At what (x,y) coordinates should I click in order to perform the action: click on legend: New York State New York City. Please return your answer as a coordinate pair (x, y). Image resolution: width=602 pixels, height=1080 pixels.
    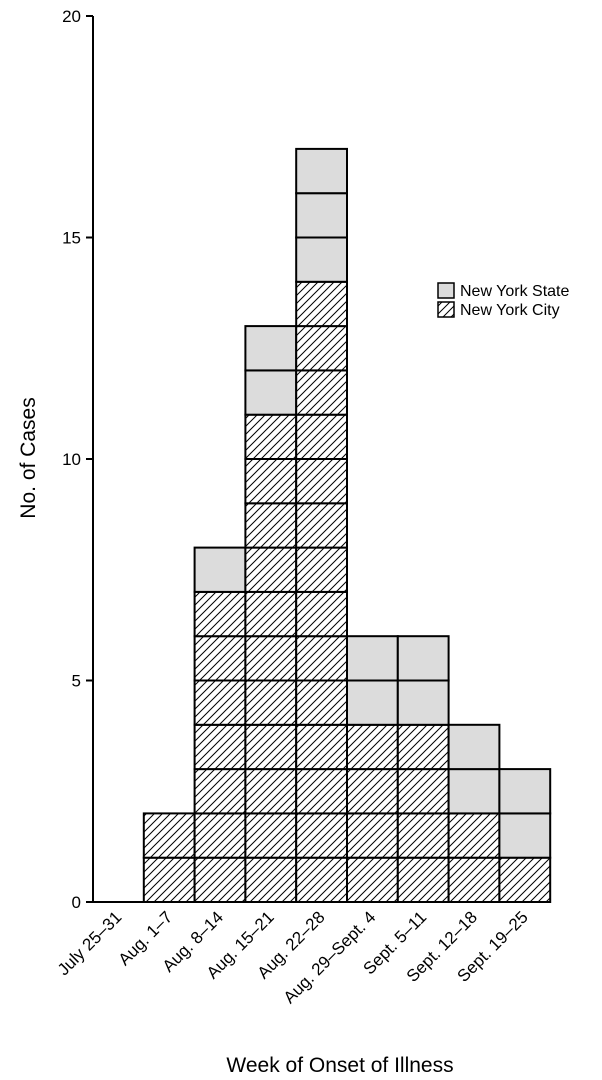
    Looking at the image, I should click on (503, 300).